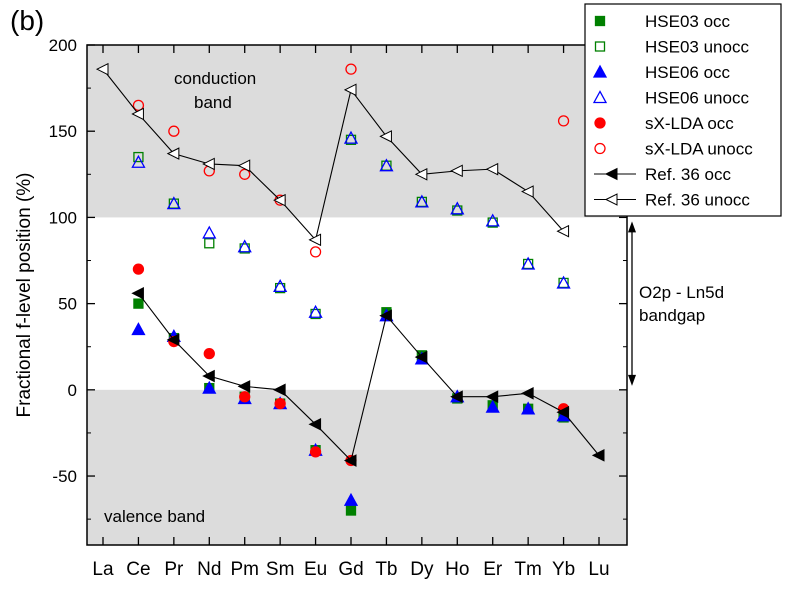 This screenshot has height=610, width=789. I want to click on point-ref-36-occ-er, so click(492, 397).